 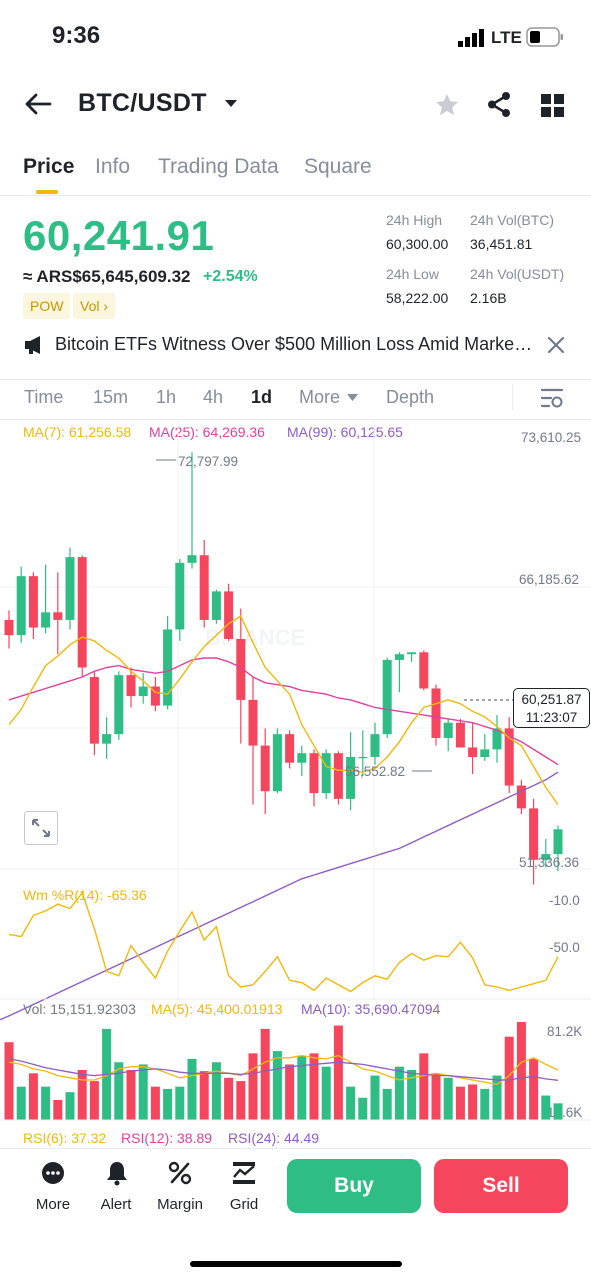 What do you see at coordinates (262, 397) in the screenshot?
I see `timeframe-1d: 1d` at bounding box center [262, 397].